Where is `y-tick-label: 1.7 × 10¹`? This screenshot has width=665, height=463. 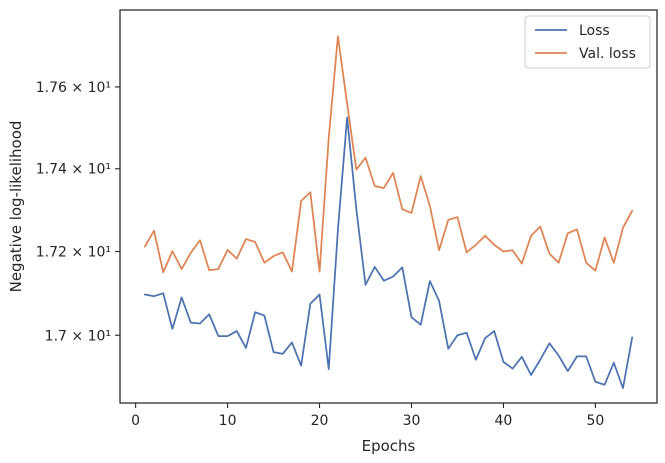 y-tick-label: 1.7 × 10¹ is located at coordinates (78, 336).